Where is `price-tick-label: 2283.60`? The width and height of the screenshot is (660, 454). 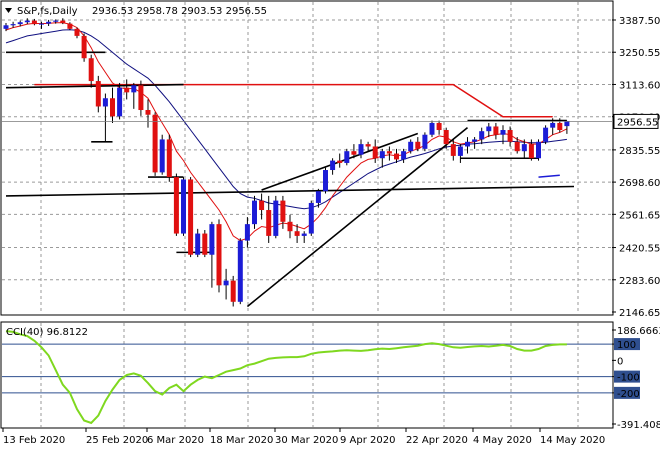 price-tick-label: 2283.60 is located at coordinates (639, 281).